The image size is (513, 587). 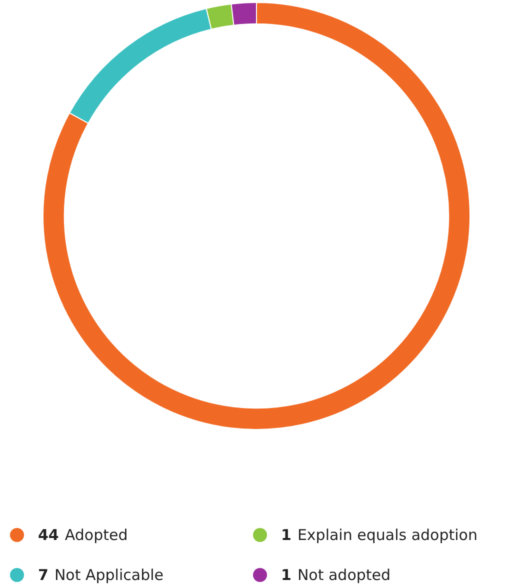 What do you see at coordinates (48, 535) in the screenshot?
I see `data-label: 44` at bounding box center [48, 535].